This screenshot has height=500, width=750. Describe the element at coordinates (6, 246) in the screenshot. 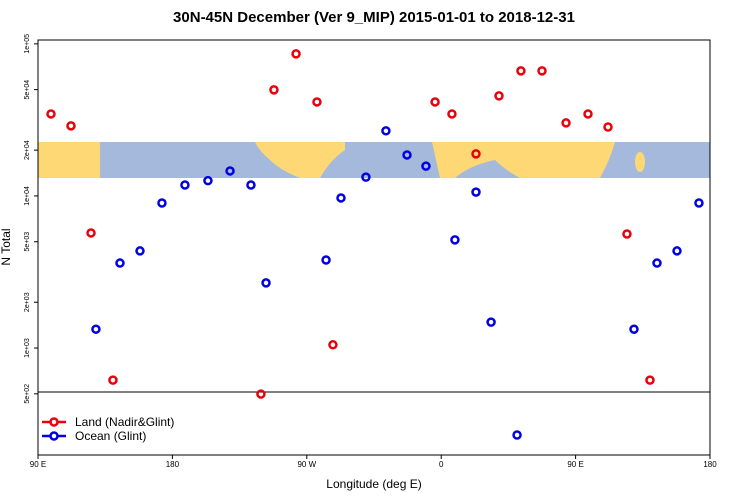

I see `y-axis-label: N Total` at that location.